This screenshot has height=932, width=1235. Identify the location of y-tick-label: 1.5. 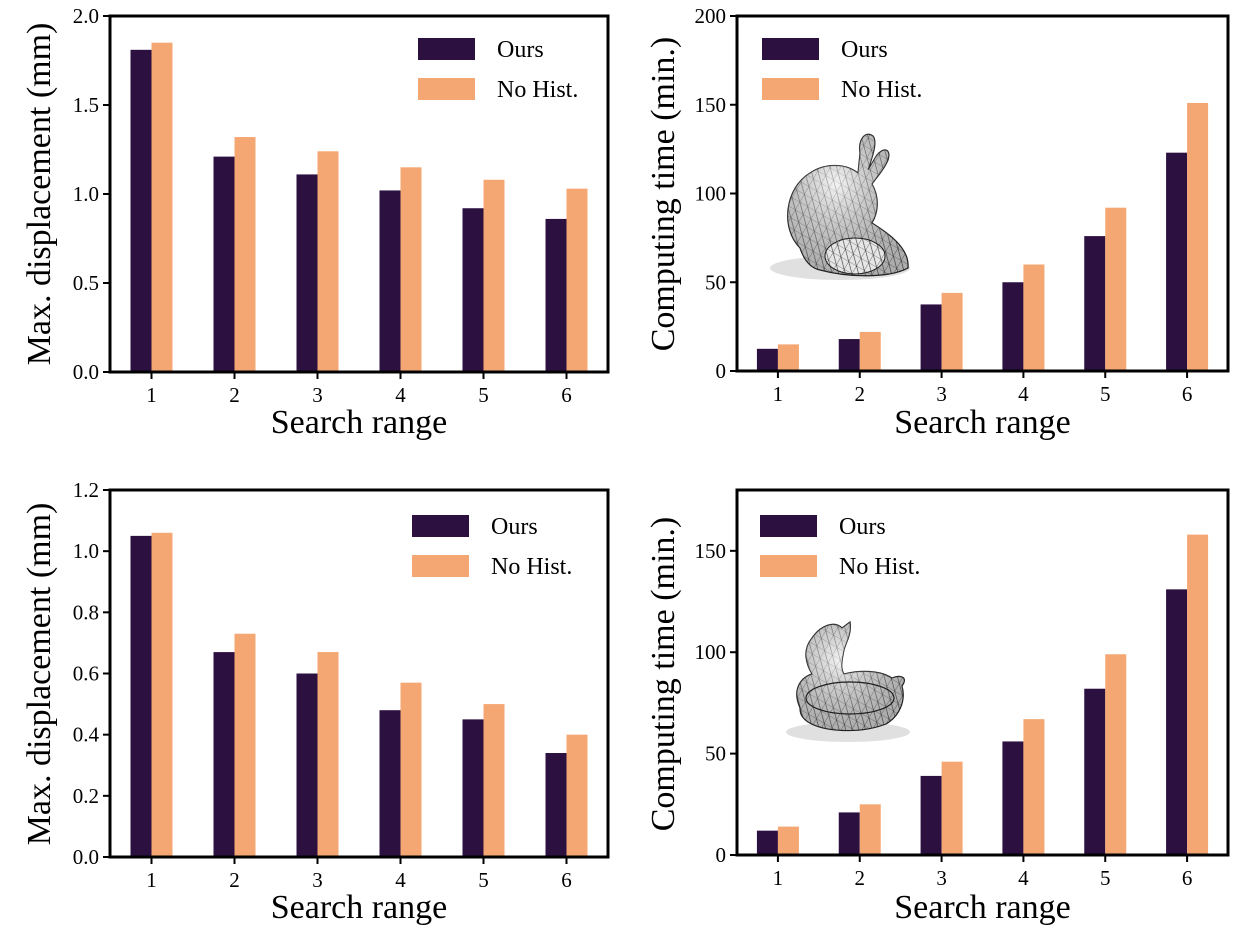
(86, 105).